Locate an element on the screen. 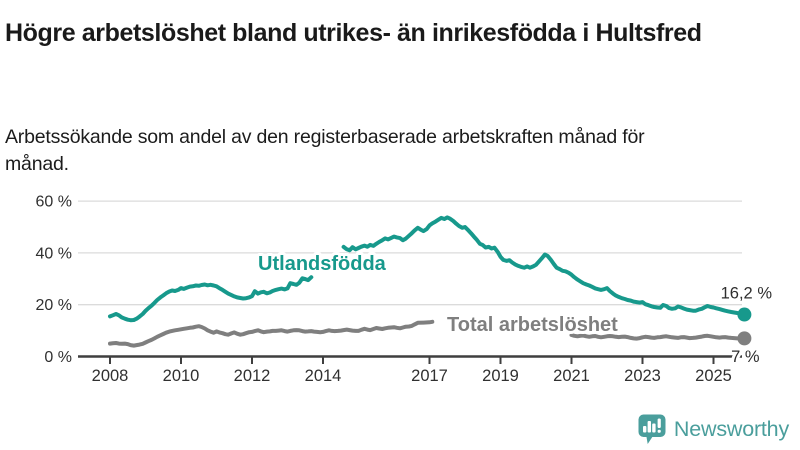  x-tick-label: 2012 is located at coordinates (252, 376).